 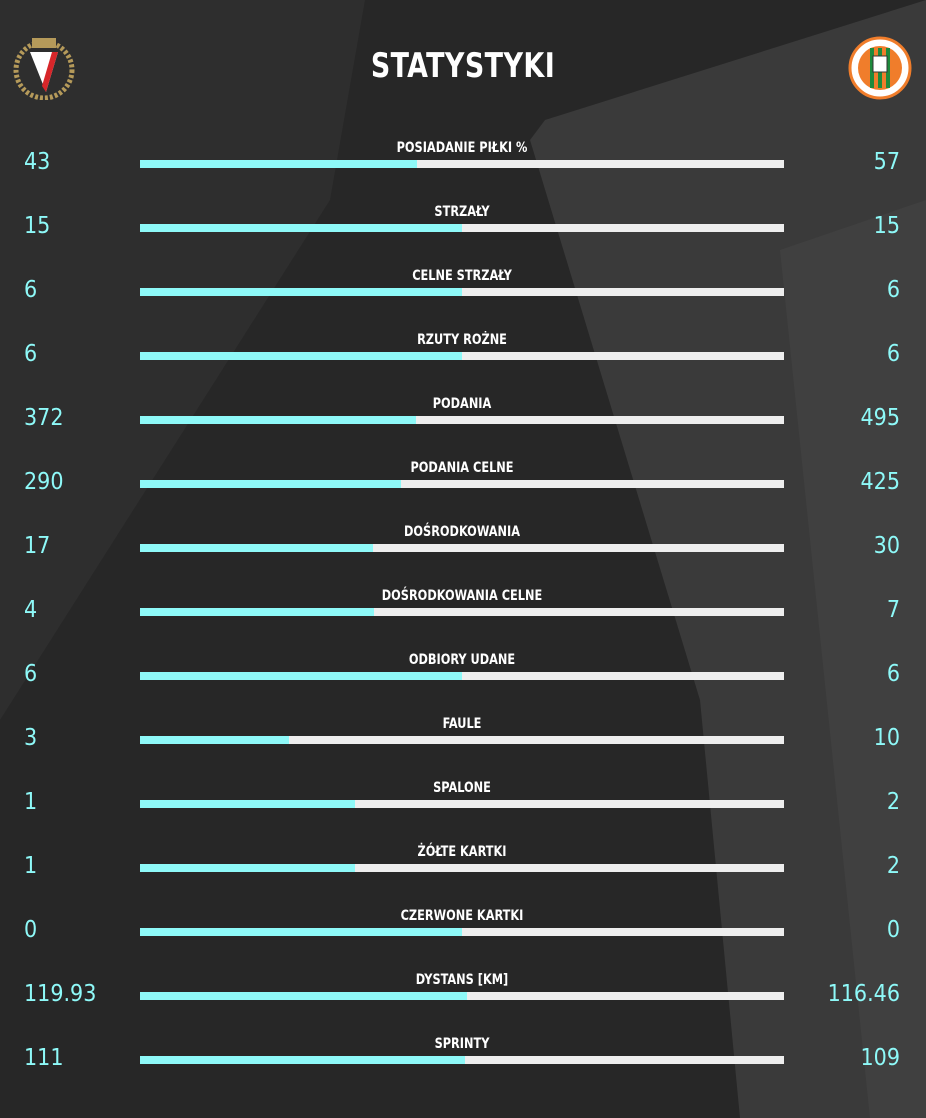 What do you see at coordinates (463, 752) in the screenshot?
I see `stat-row: 3 FAULE 10` at bounding box center [463, 752].